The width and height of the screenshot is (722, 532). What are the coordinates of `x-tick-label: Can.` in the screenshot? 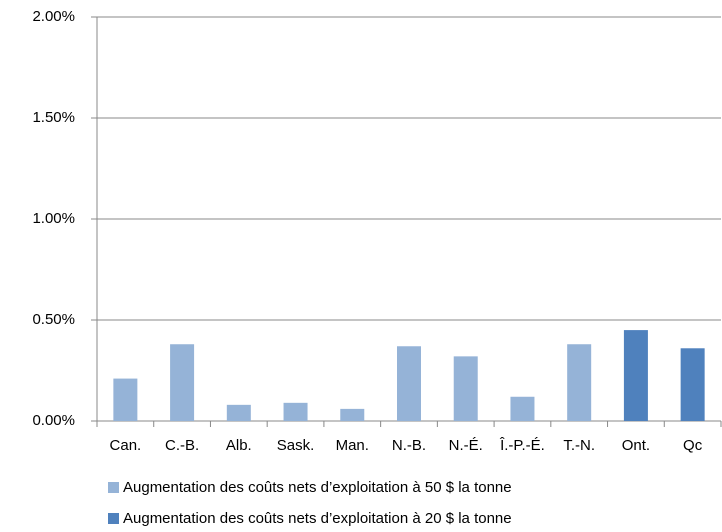 It's located at (126, 445).